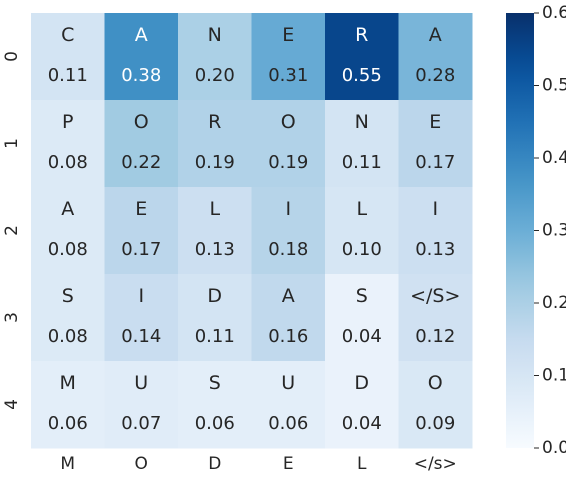  What do you see at coordinates (362, 249) in the screenshot?
I see `cell-value: 0.10` at bounding box center [362, 249].